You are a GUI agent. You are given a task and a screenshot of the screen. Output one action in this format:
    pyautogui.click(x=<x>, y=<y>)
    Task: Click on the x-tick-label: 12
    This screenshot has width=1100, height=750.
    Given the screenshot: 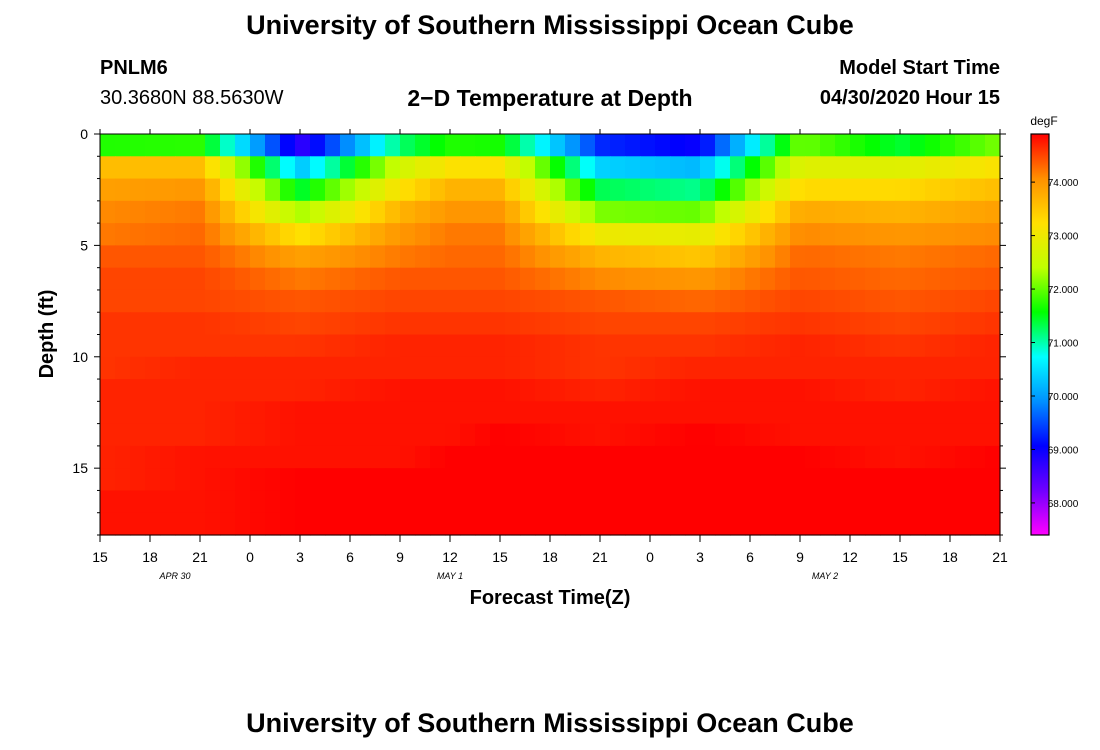 What is the action you would take?
    pyautogui.click(x=450, y=557)
    